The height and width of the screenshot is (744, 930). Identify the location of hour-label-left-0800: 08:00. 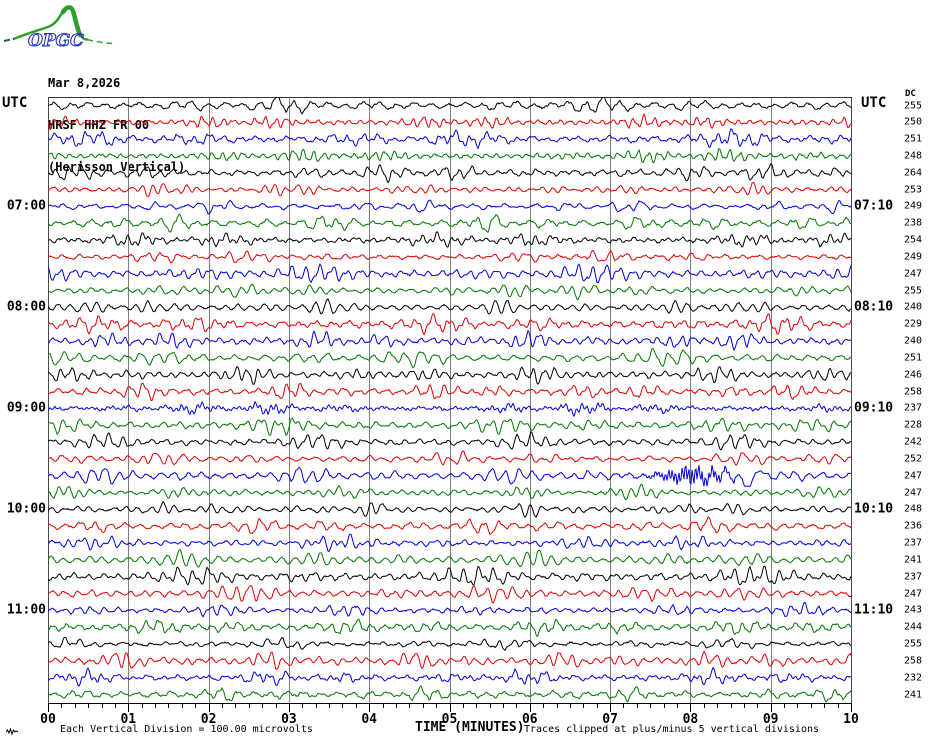
(26, 307).